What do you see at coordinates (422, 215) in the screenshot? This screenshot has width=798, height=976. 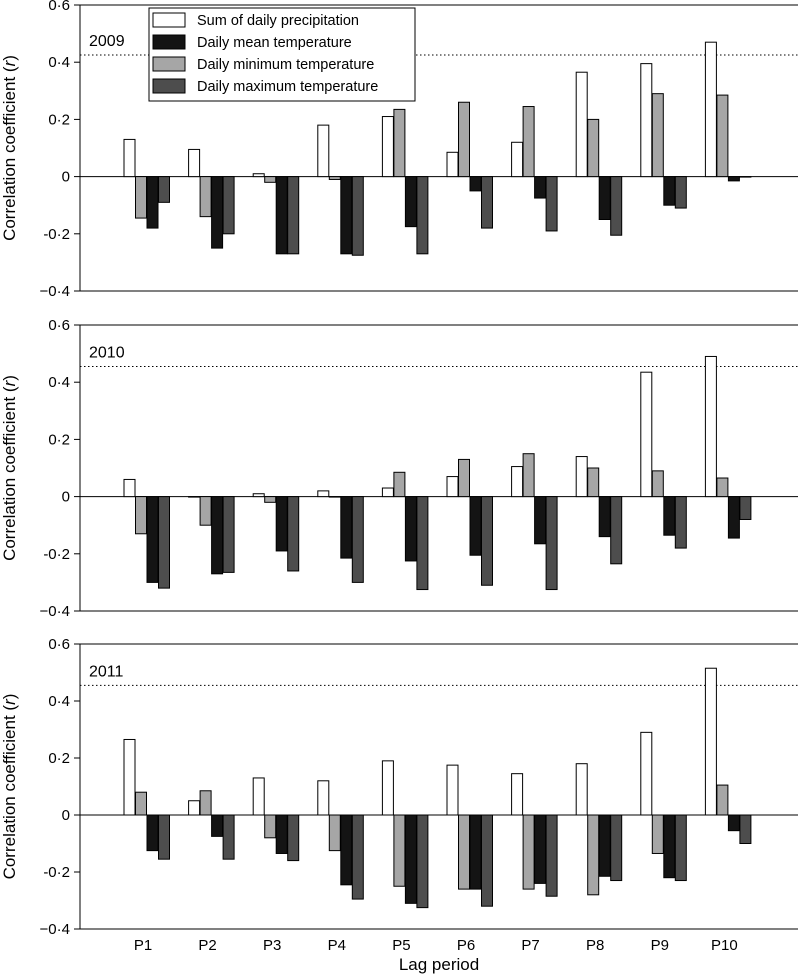 I see `bar-daily-maximum-temperature-P5` at bounding box center [422, 215].